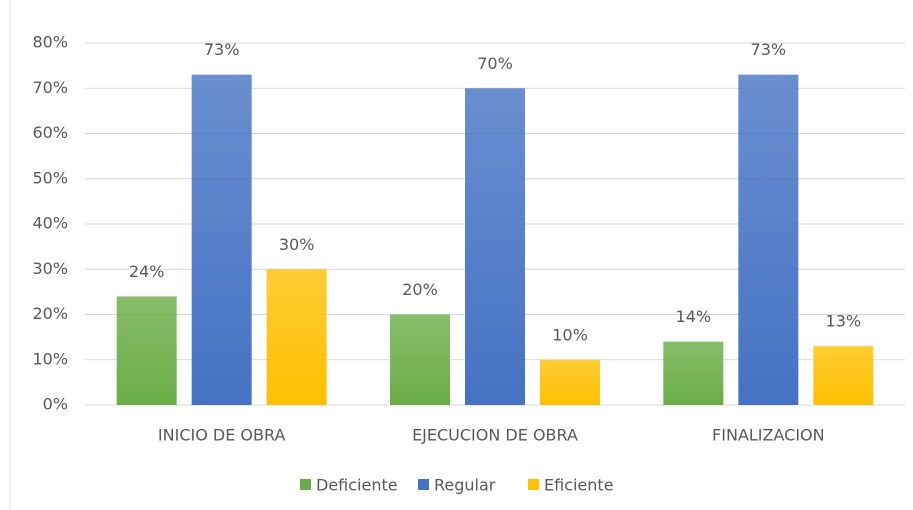 This screenshot has height=510, width=913. I want to click on y-tick-label: 80%, so click(50, 42).